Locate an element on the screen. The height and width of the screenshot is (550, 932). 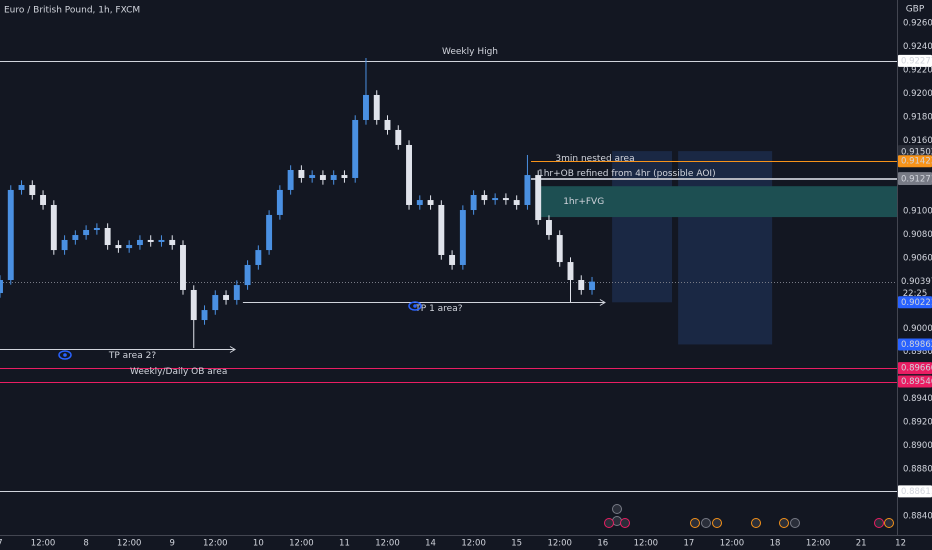
y-tick-label: 0.88400 is located at coordinates (917, 517).